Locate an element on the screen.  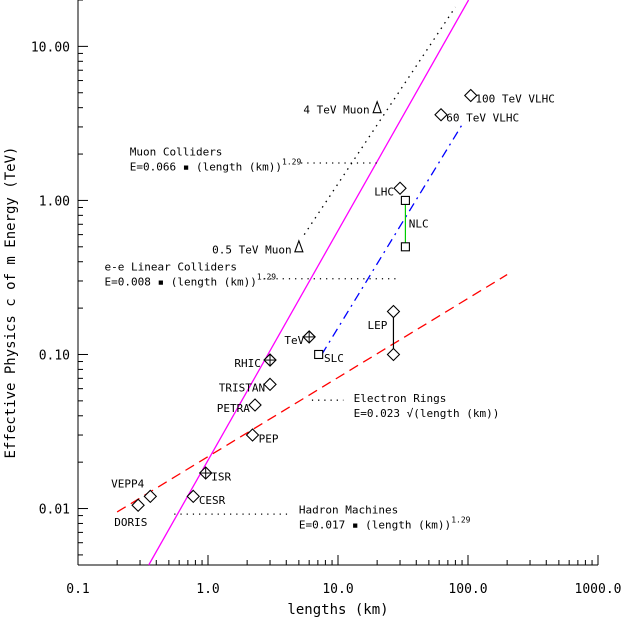
x-tick-label: 10.0 is located at coordinates (337, 589).